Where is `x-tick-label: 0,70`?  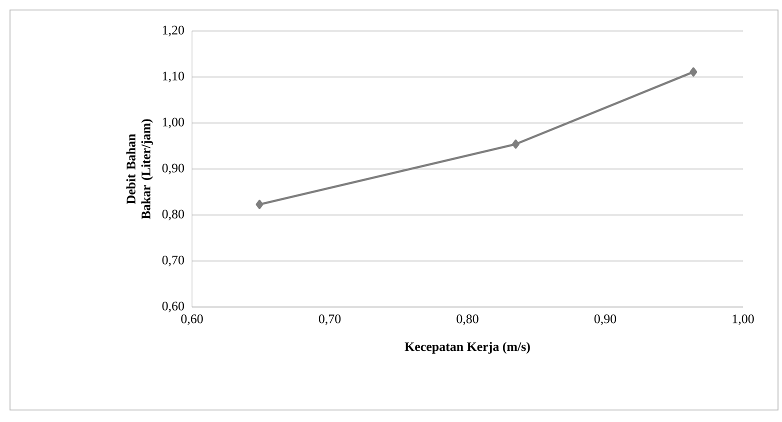 x-tick-label: 0,70 is located at coordinates (329, 320).